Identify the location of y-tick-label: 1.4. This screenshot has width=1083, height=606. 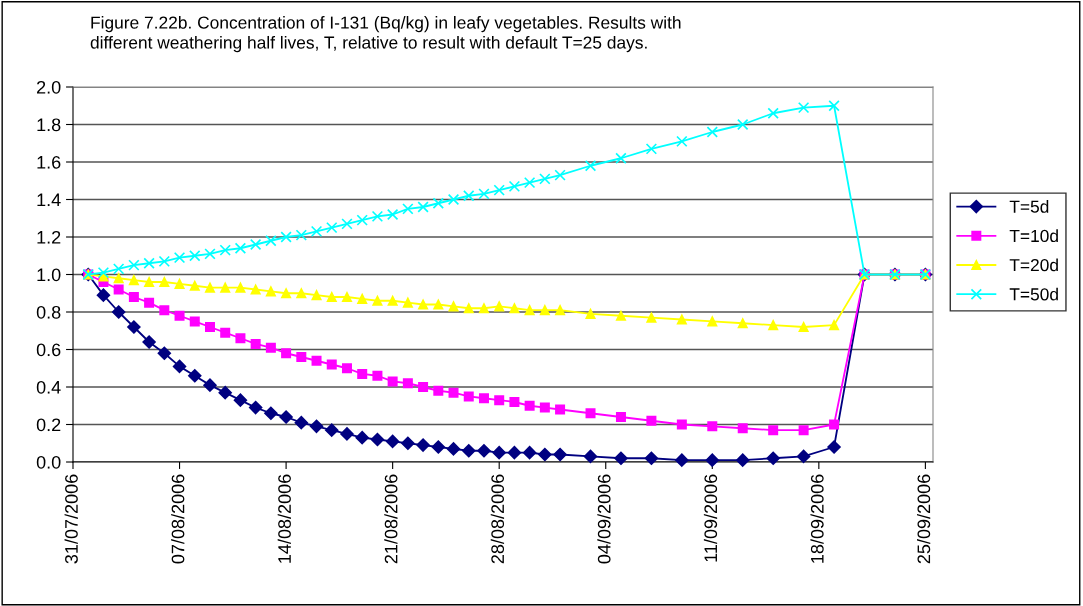
(49, 200).